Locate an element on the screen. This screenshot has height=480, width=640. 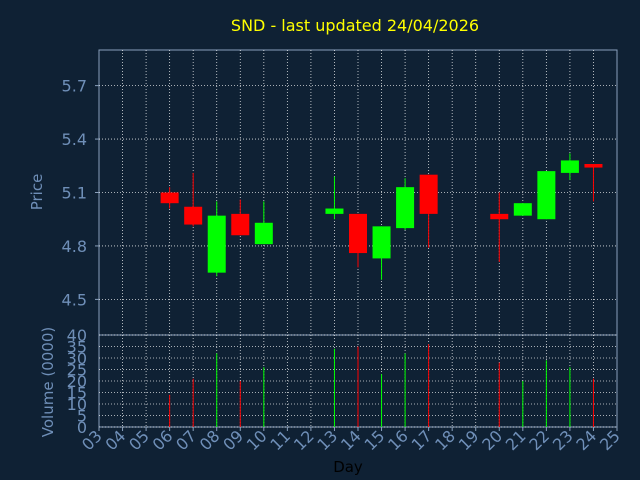
price-tick-label: 4.8 is located at coordinates (74, 246).